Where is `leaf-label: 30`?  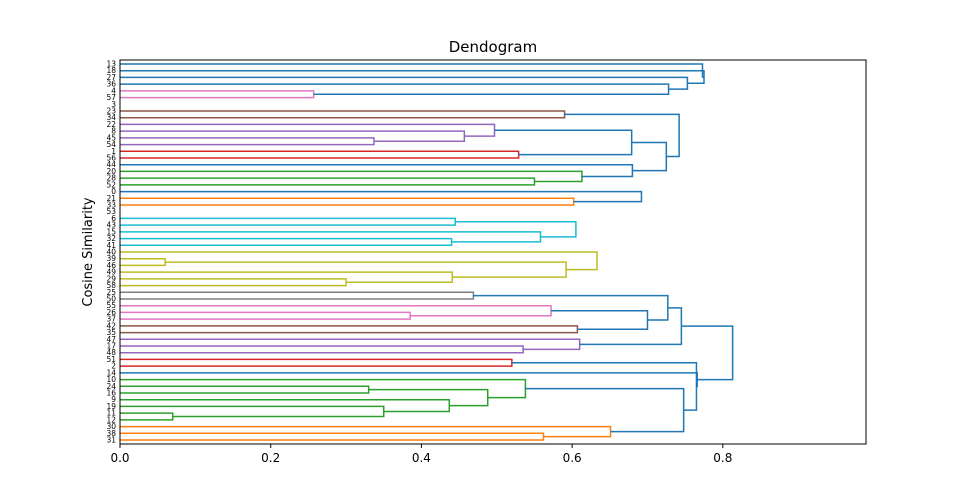 leaf-label: 30 is located at coordinates (111, 426).